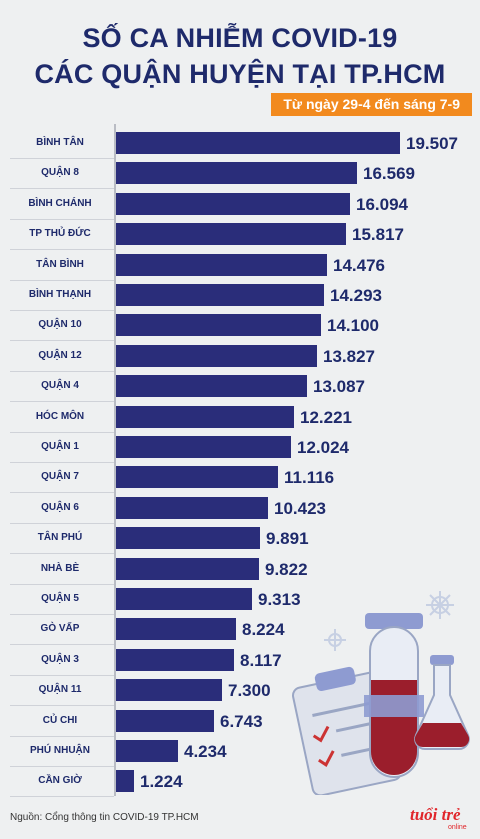 This screenshot has height=839, width=480. Describe the element at coordinates (279, 599) in the screenshot. I see `value-label: 9.313` at that location.